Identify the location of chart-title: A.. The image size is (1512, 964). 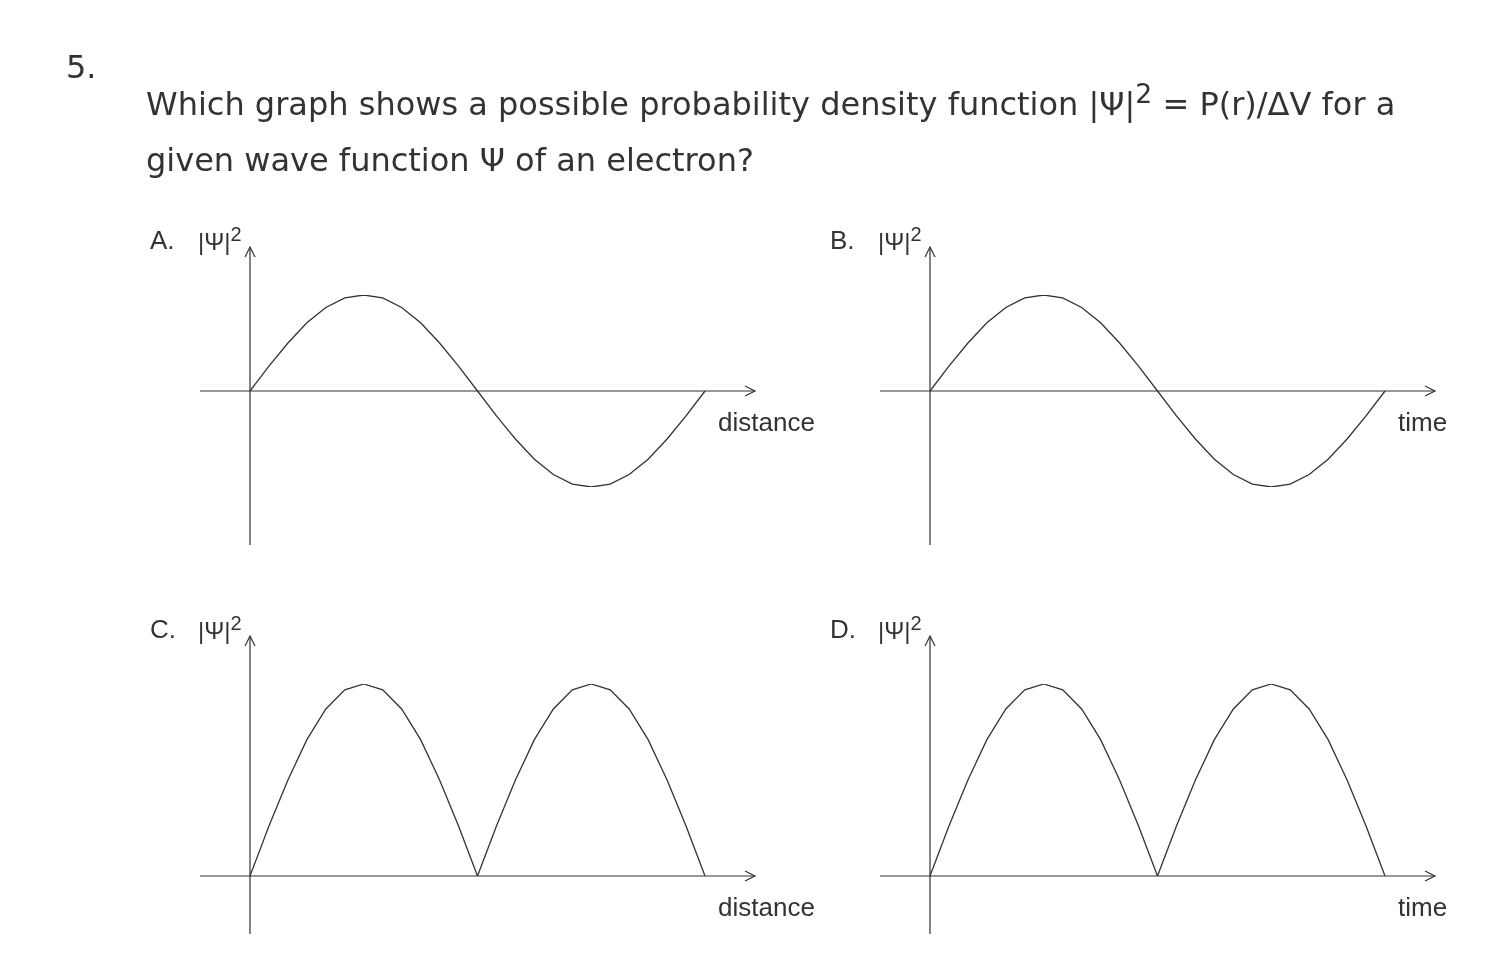
(162, 240).